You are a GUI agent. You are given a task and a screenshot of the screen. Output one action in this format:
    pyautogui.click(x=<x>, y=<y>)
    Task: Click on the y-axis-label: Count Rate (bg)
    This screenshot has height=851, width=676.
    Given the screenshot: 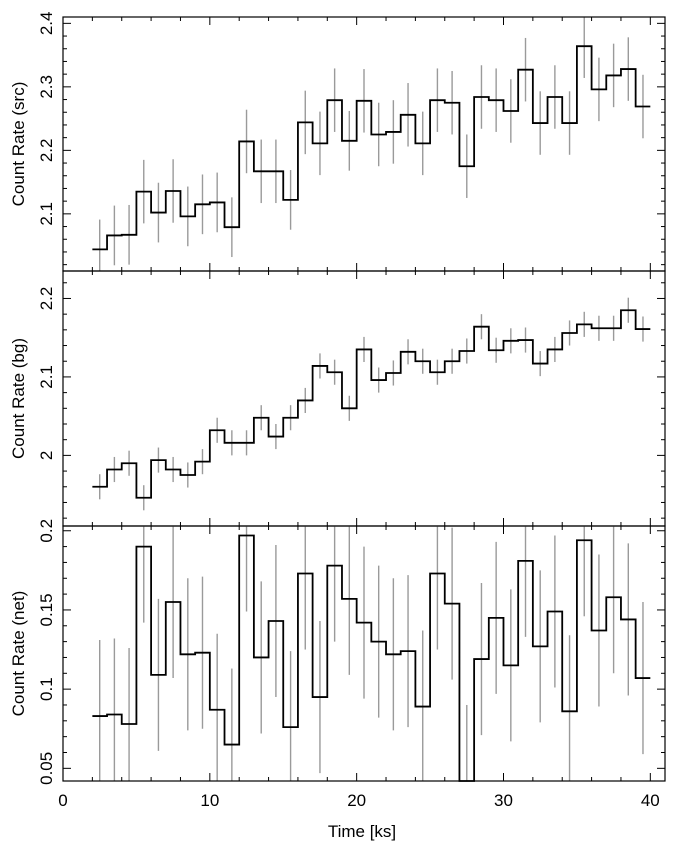 What is the action you would take?
    pyautogui.click(x=18, y=398)
    